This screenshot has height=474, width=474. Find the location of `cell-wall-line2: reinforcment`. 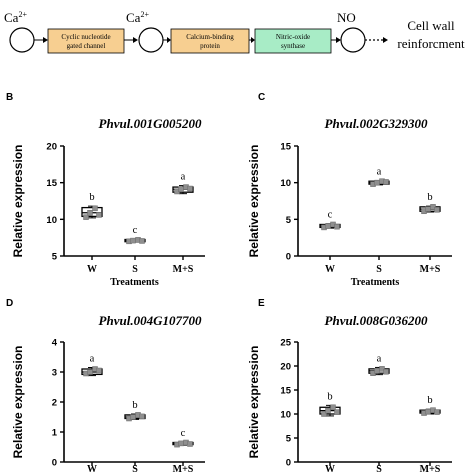

cell-wall-line2: reinforcment is located at coordinates (431, 43).